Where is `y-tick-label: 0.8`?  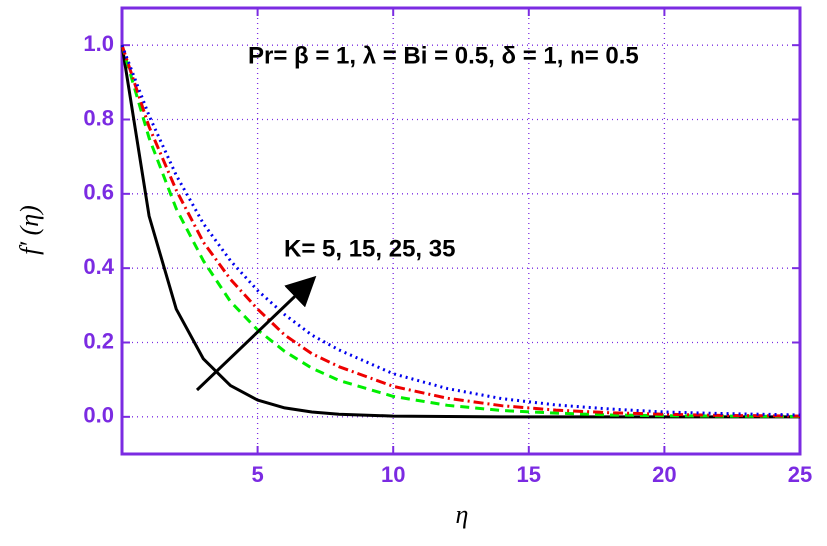
y-tick-label: 0.8 is located at coordinates (98, 117).